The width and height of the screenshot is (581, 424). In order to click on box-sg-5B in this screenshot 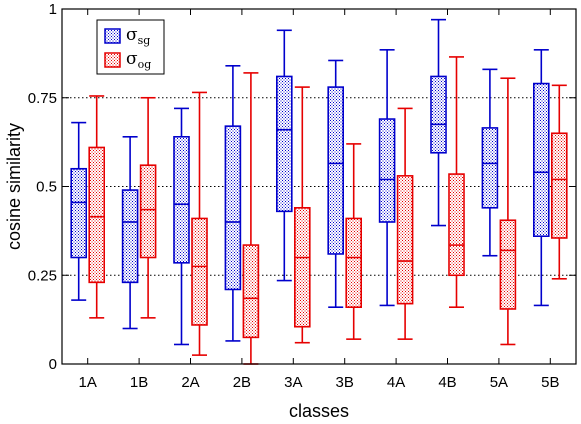, I will do `click(541, 178)`.